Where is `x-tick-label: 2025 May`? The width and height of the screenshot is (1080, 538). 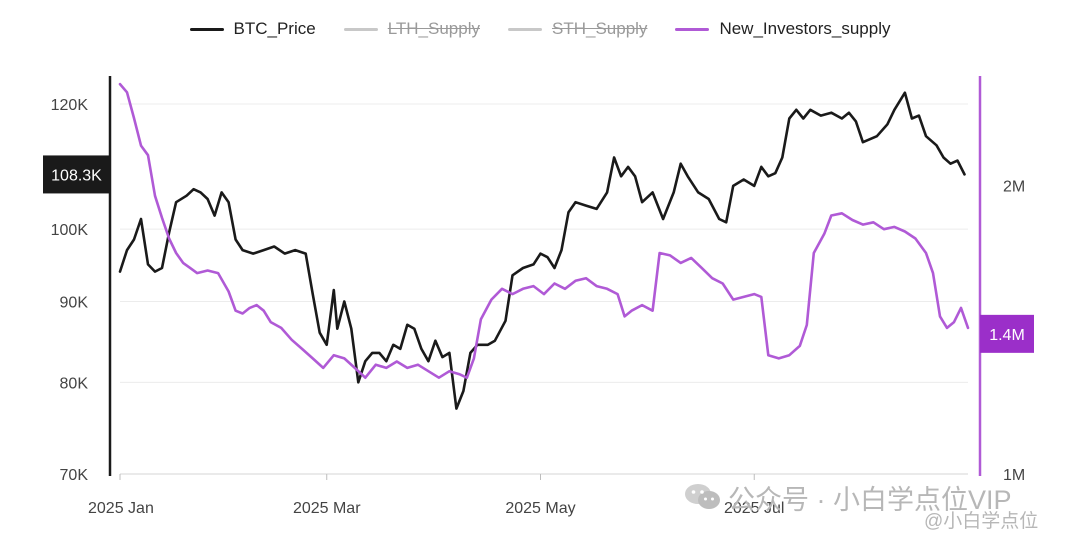 x-tick-label: 2025 May is located at coordinates (540, 508).